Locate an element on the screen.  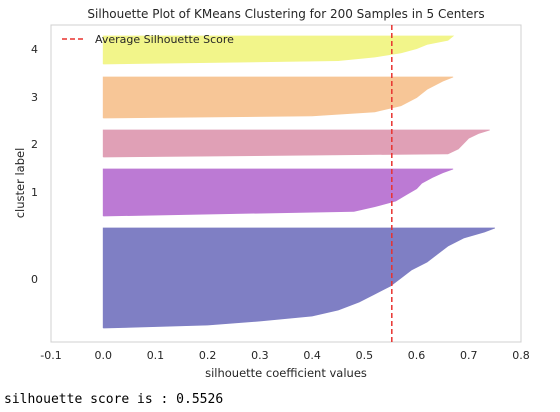
x-tick-labels: -0.1 0.0 0.1 0.2 0.3 0.4 0.5 0.6 0.7 0.8 is located at coordinates (284, 355).